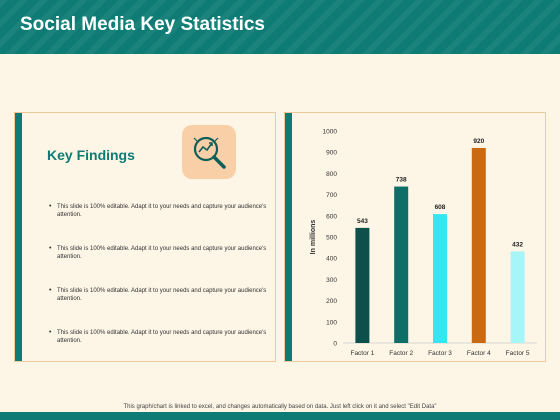  Describe the element at coordinates (479, 353) in the screenshot. I see `x-tick-label: Factor 4` at that location.